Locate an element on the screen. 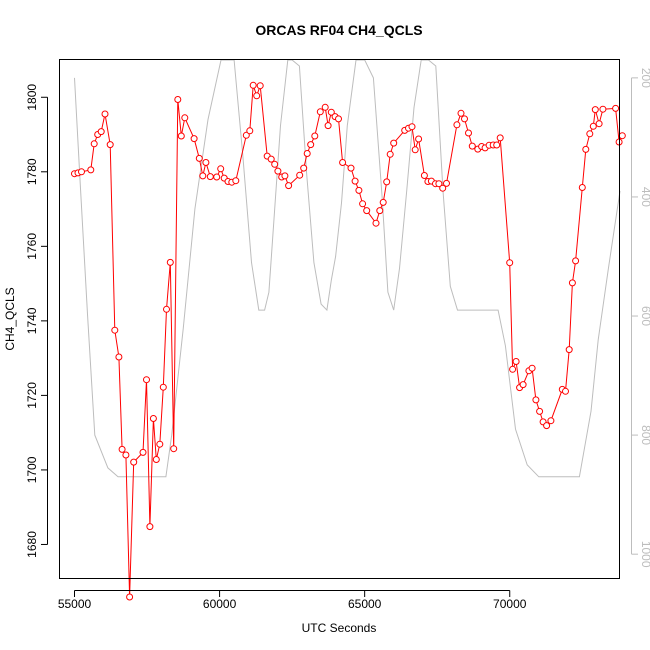 The width and height of the screenshot is (650, 650). x-tick-label: 65000 is located at coordinates (365, 604).